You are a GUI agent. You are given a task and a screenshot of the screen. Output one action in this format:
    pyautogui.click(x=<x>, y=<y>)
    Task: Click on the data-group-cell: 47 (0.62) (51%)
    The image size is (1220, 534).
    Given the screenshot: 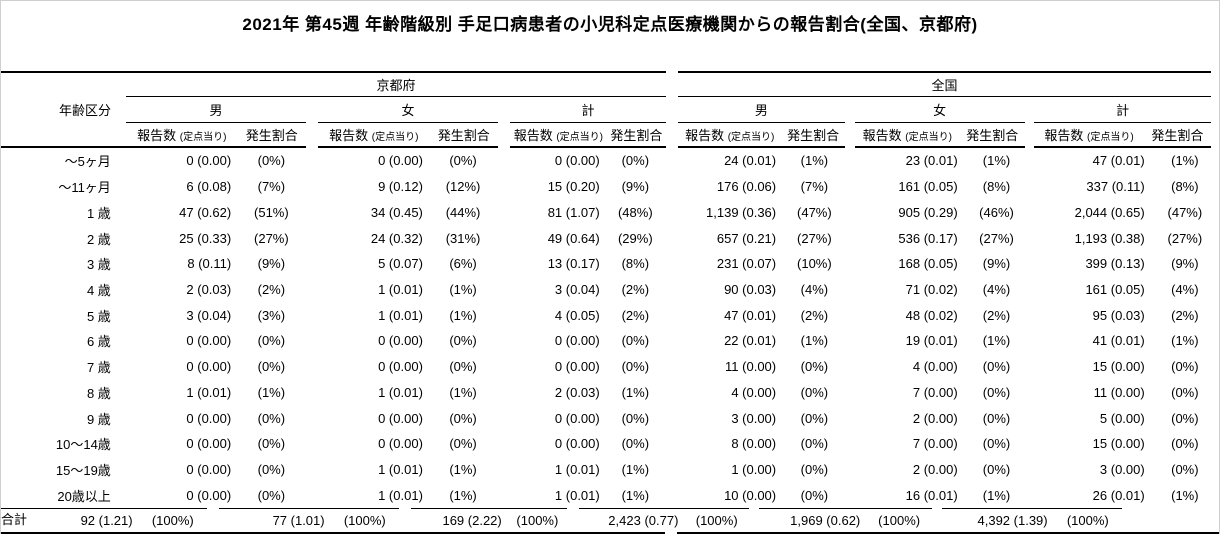 What is the action you would take?
    pyautogui.click(x=216, y=212)
    